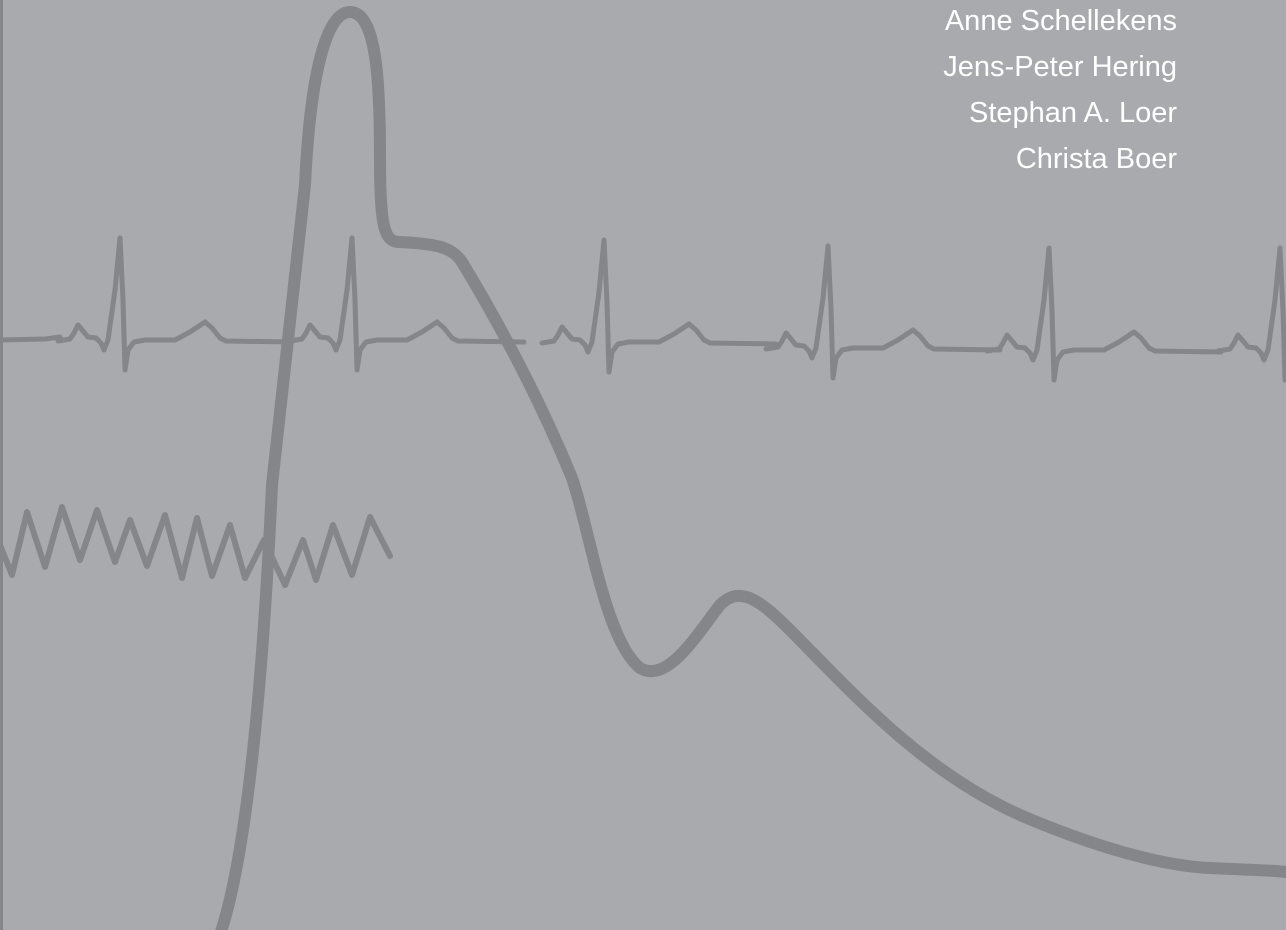  Describe the element at coordinates (1073, 113) in the screenshot. I see `author-name: Stephan A. Loer` at that location.